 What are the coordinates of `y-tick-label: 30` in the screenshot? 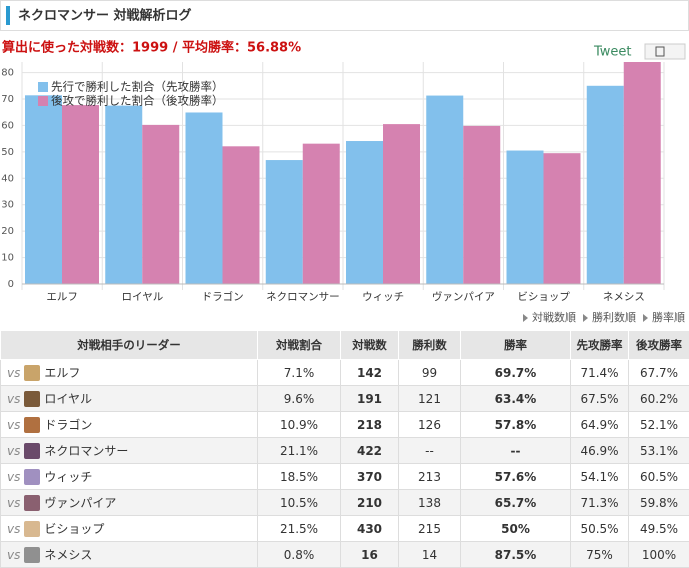 It's located at (7, 205).